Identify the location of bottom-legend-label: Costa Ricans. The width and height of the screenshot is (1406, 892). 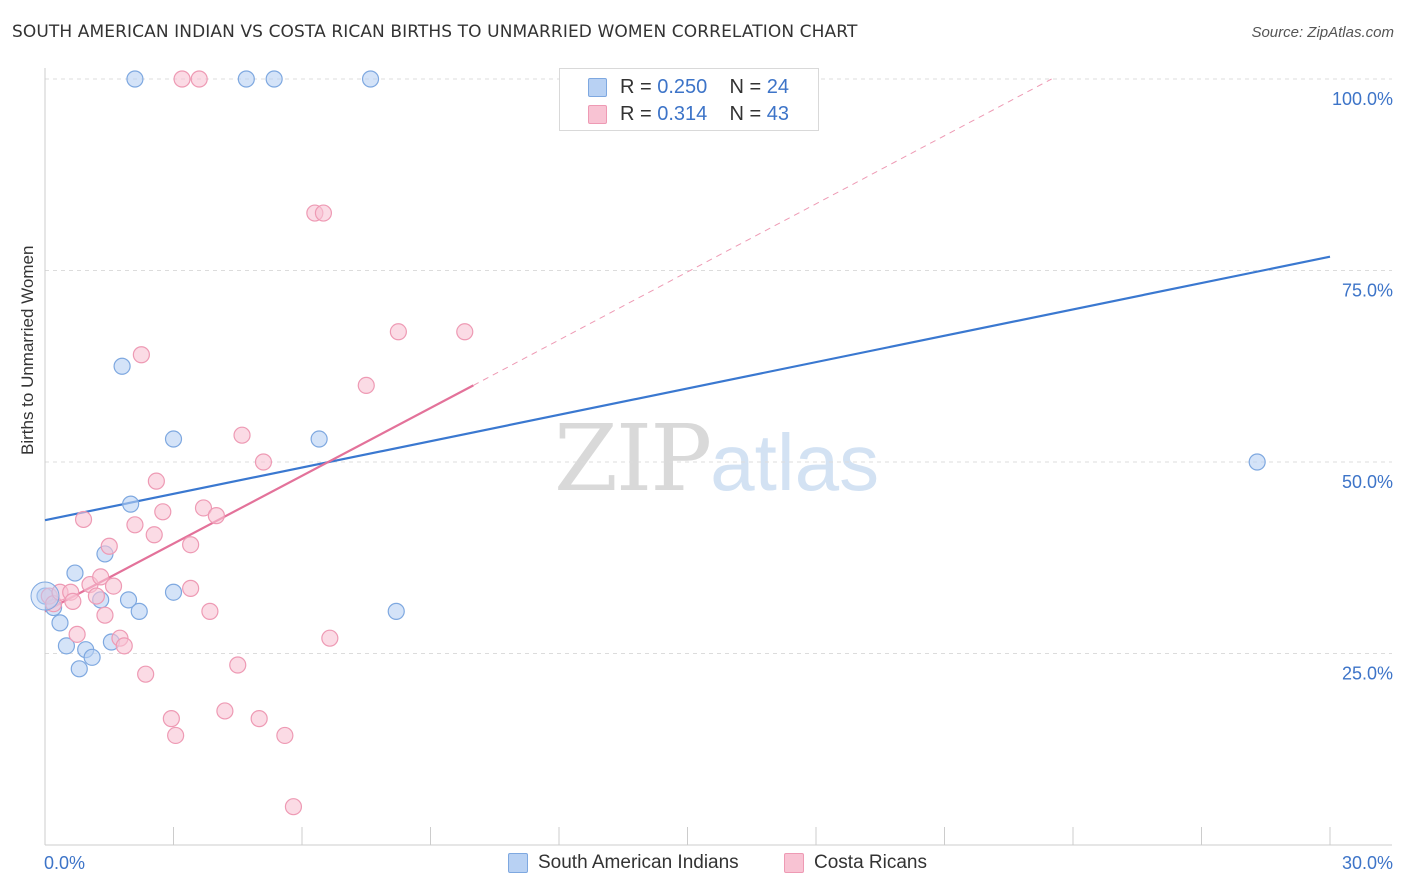
(870, 862).